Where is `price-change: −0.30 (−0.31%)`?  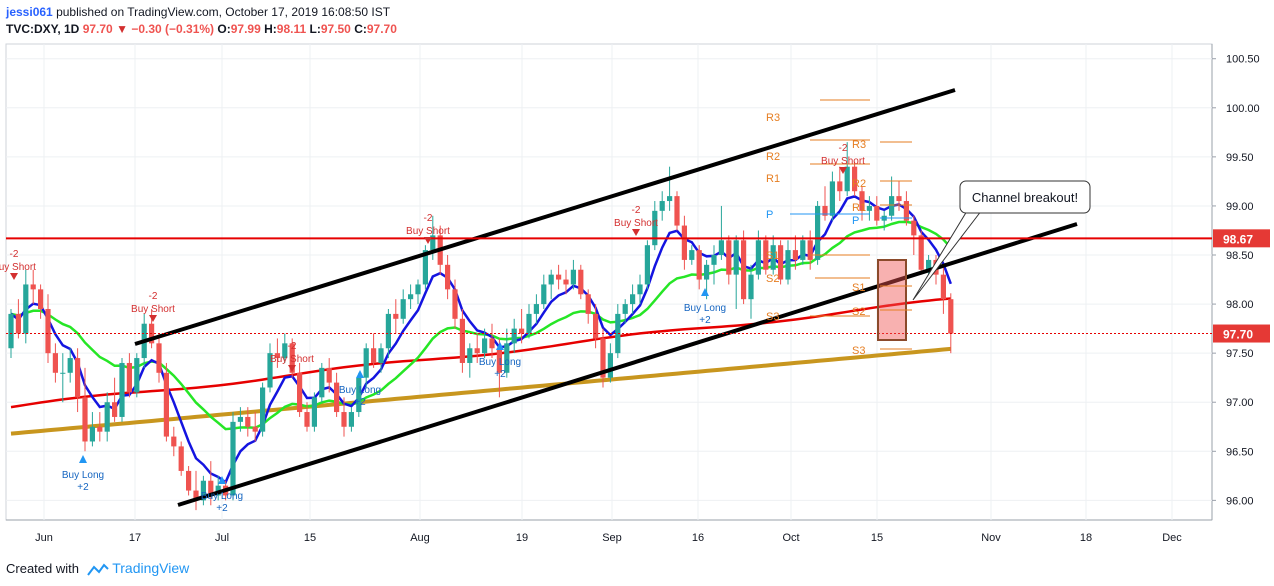
price-change: −0.30 (−0.31%) is located at coordinates (173, 29).